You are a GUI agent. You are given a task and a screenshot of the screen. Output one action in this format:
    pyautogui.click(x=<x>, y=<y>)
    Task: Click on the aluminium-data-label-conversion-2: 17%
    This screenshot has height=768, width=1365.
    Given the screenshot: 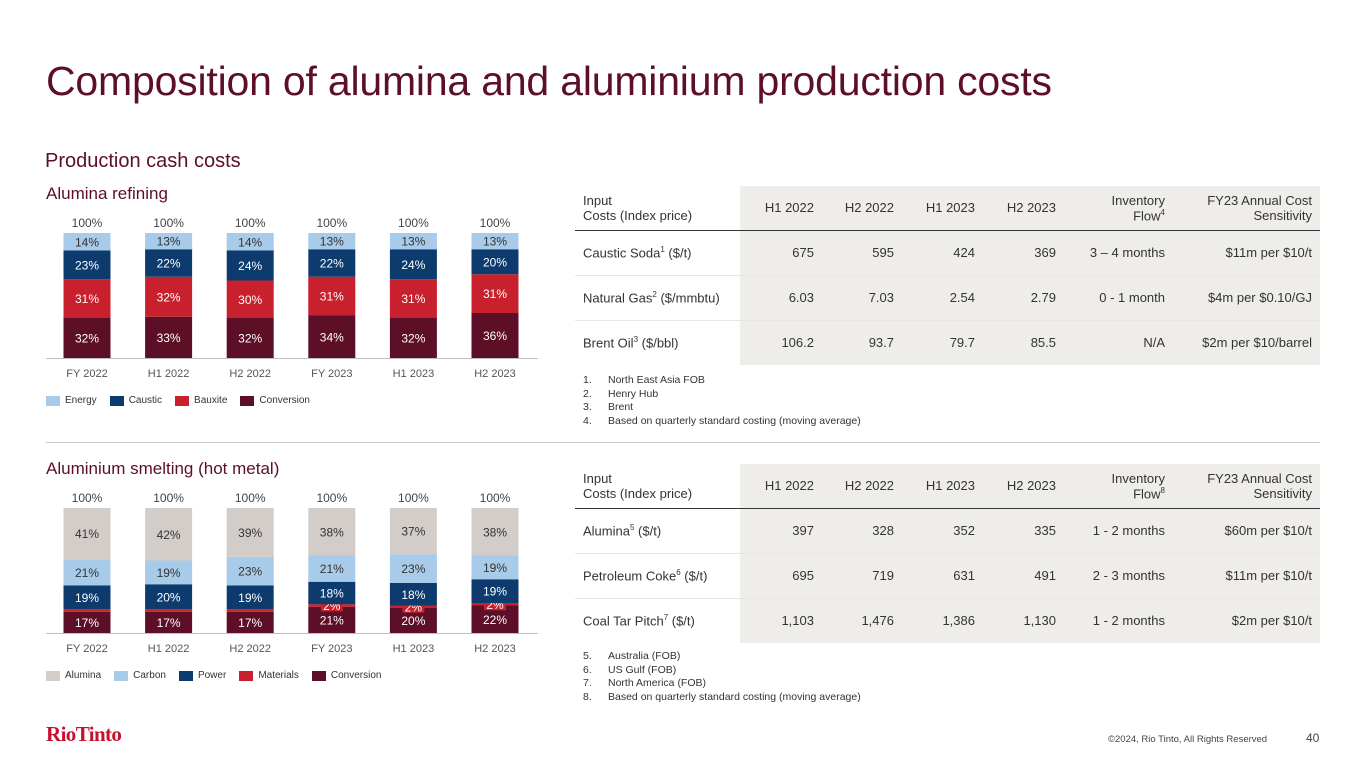 What is the action you would take?
    pyautogui.click(x=250, y=623)
    